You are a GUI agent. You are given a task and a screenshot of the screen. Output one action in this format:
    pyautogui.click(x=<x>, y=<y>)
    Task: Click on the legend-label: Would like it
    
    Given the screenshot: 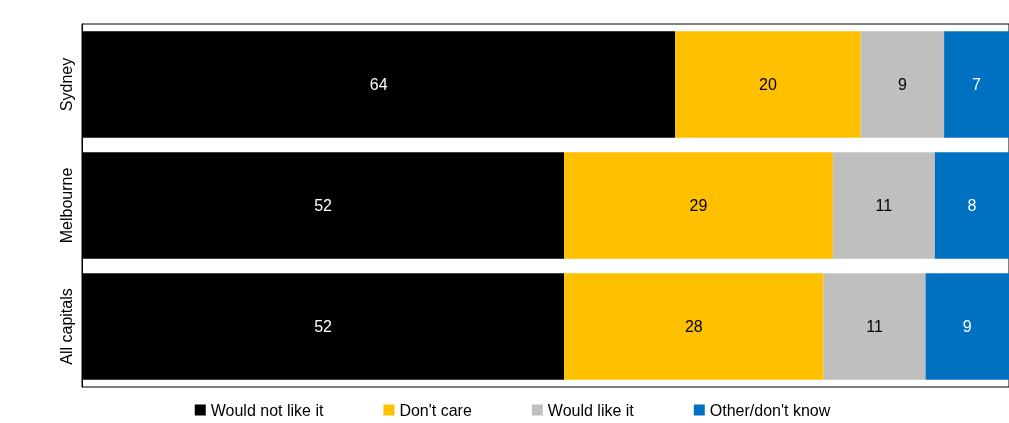 What is the action you would take?
    pyautogui.click(x=591, y=410)
    